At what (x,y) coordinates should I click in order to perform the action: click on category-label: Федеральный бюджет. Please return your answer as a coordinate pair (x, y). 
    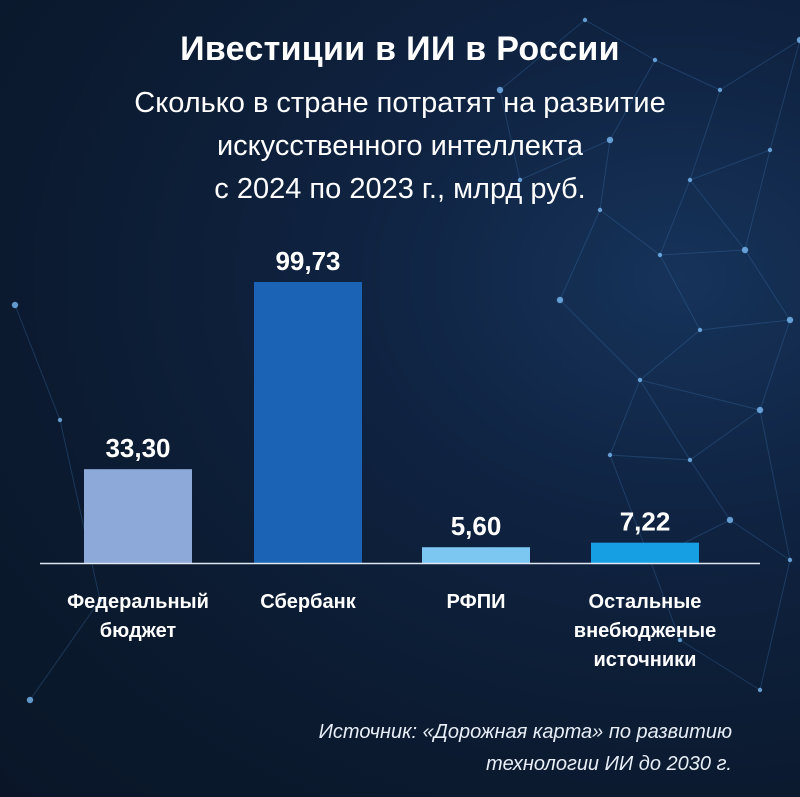
    Looking at the image, I should click on (138, 616).